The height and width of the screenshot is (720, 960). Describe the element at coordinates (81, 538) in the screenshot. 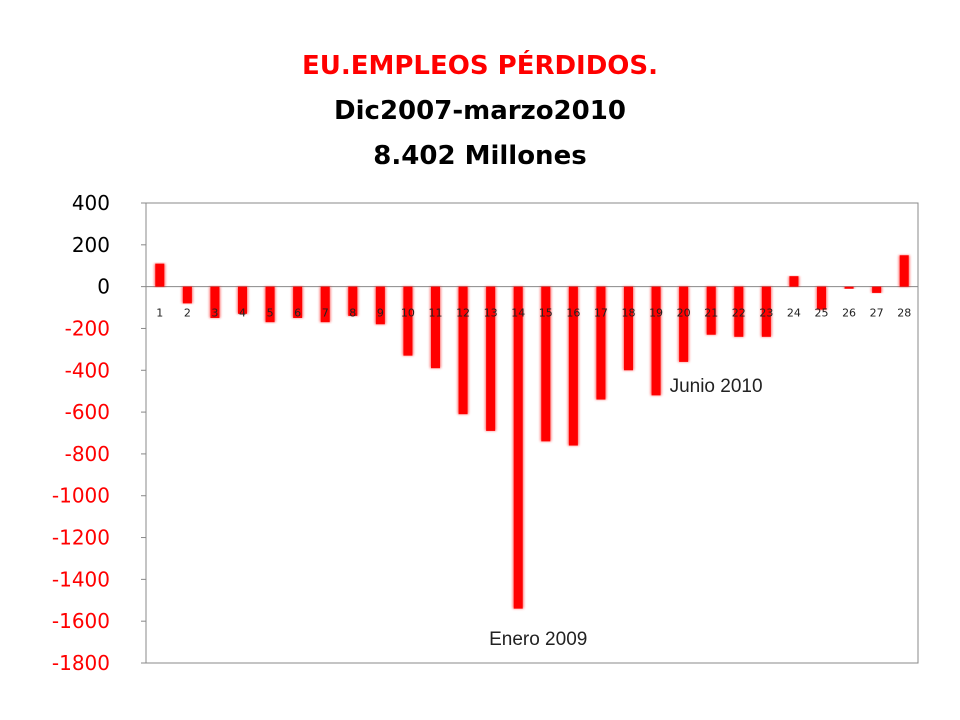

I see `y-tick-label: -1200` at that location.